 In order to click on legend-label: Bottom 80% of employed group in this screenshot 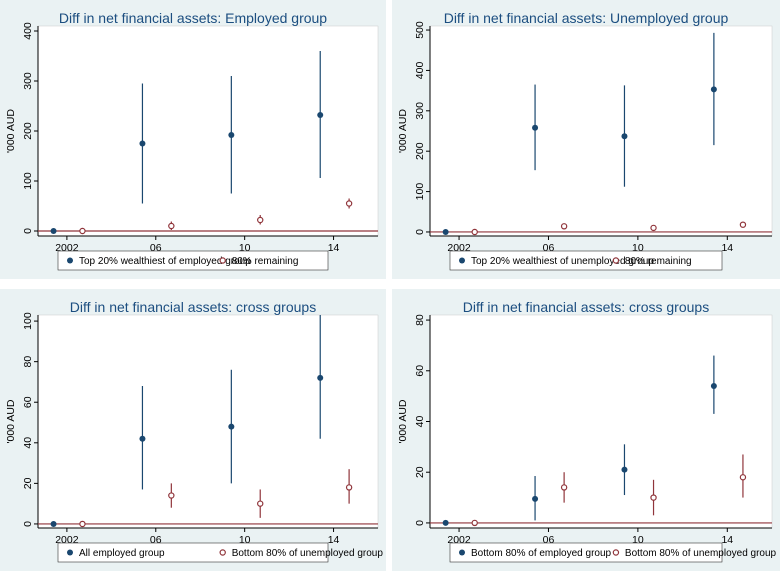, I will do `click(541, 553)`.